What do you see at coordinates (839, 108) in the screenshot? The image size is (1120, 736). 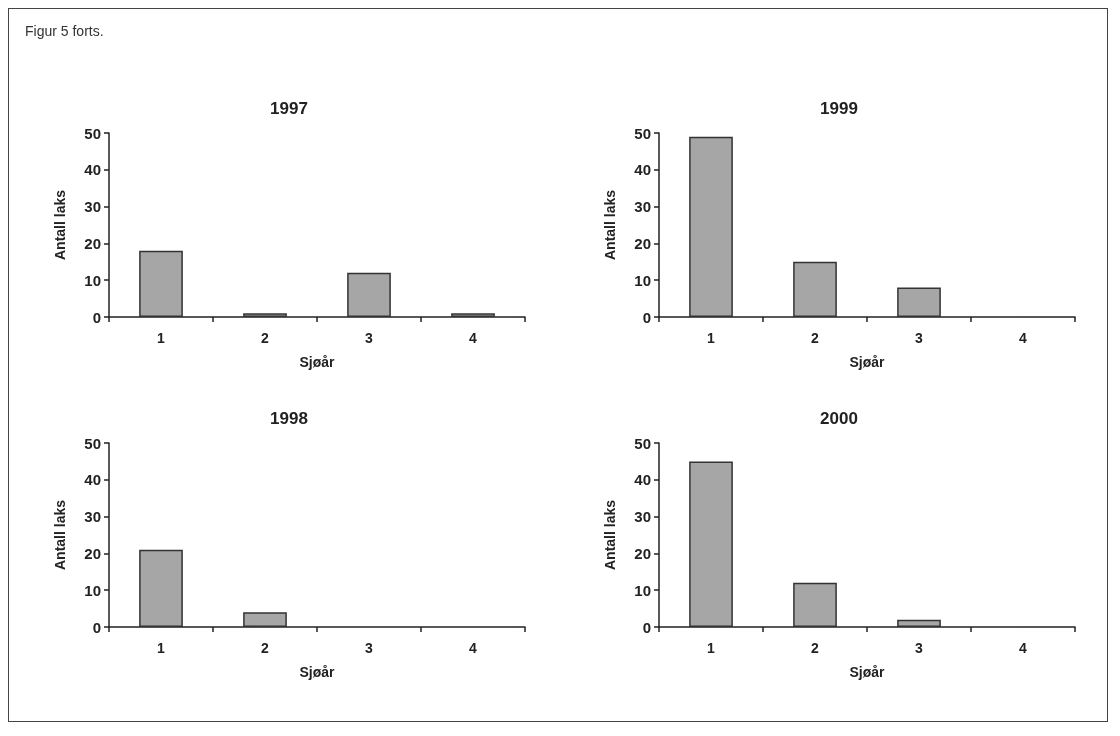 I see `chart-title: 1999` at bounding box center [839, 108].